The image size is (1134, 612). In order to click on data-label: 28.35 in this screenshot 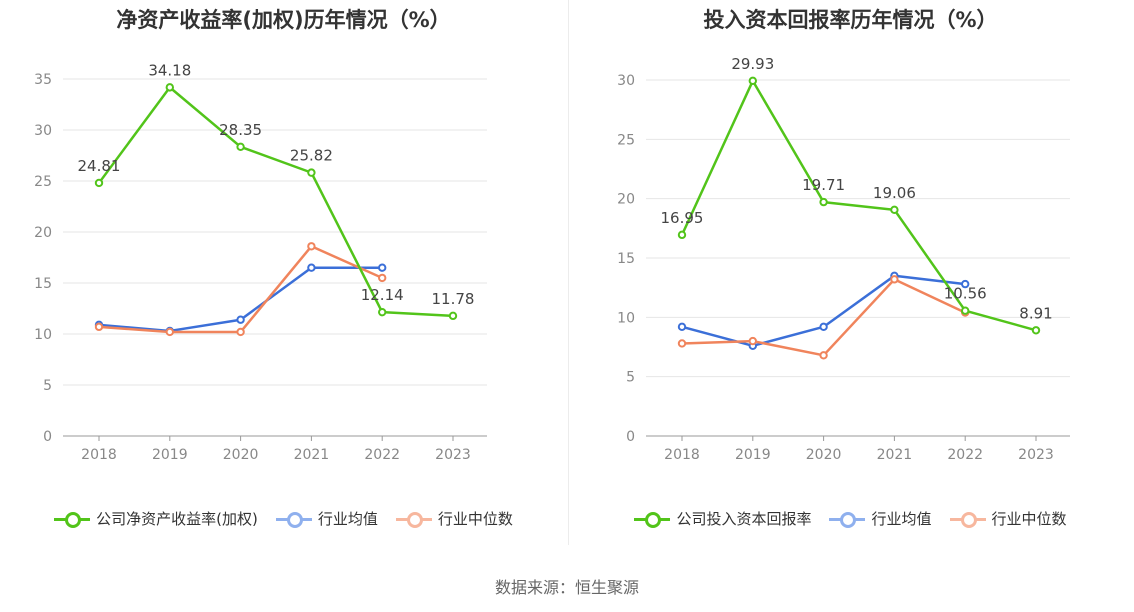, I will do `click(240, 130)`.